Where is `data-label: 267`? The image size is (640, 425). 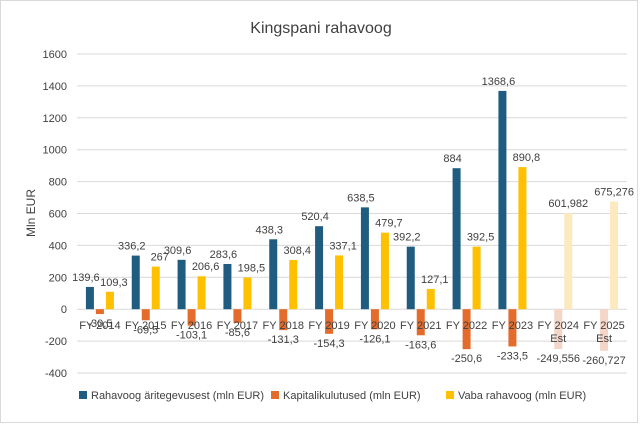 data-label: 267 is located at coordinates (160, 258).